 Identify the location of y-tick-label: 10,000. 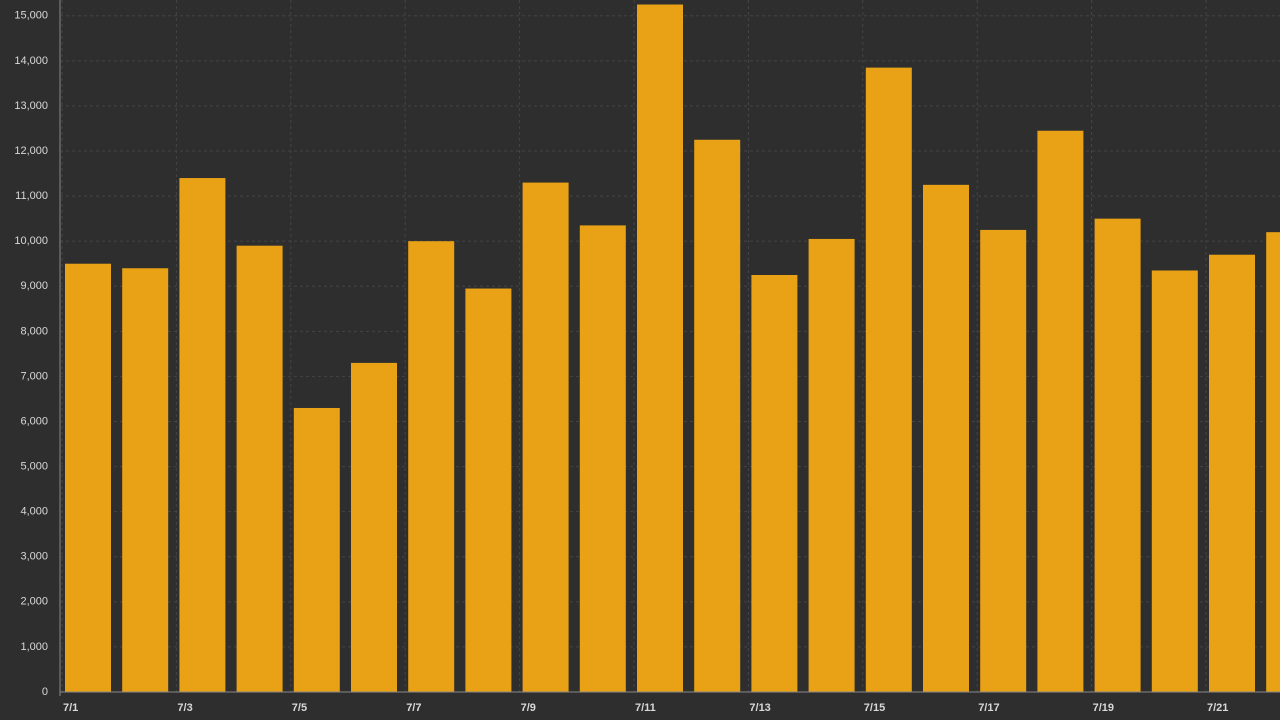
(31, 241).